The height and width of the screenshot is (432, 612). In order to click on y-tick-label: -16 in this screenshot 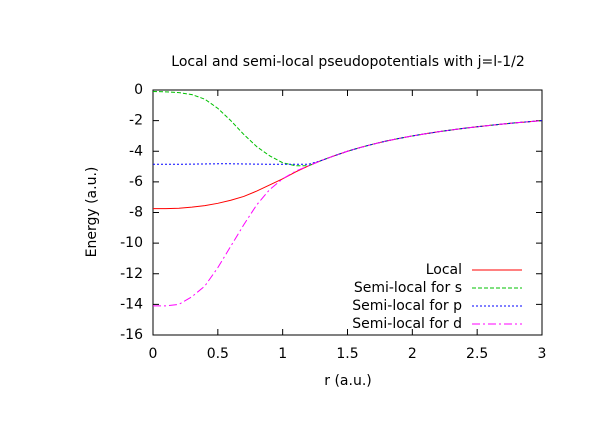, I will do `click(131, 335)`.